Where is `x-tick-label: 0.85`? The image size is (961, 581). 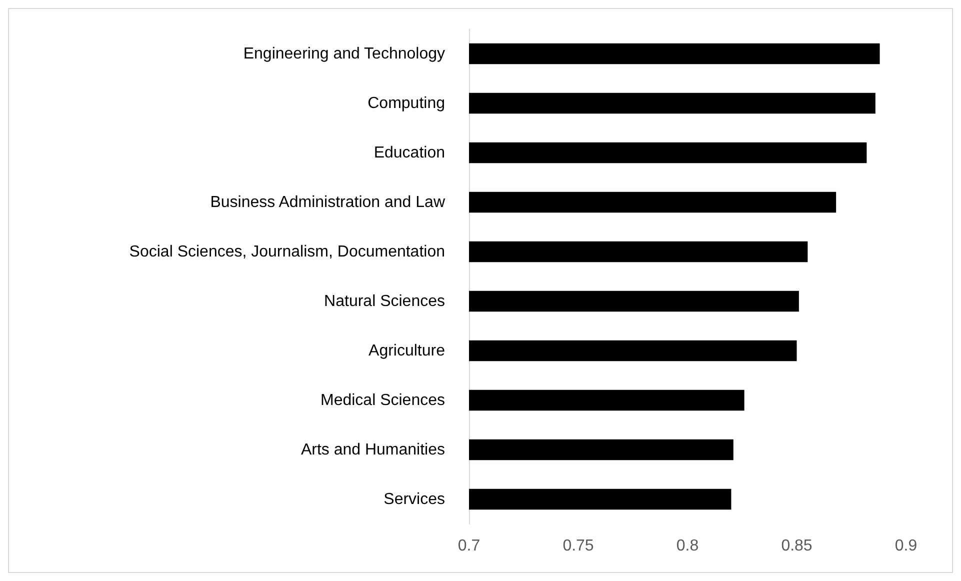 x-tick-label: 0.85 is located at coordinates (796, 546).